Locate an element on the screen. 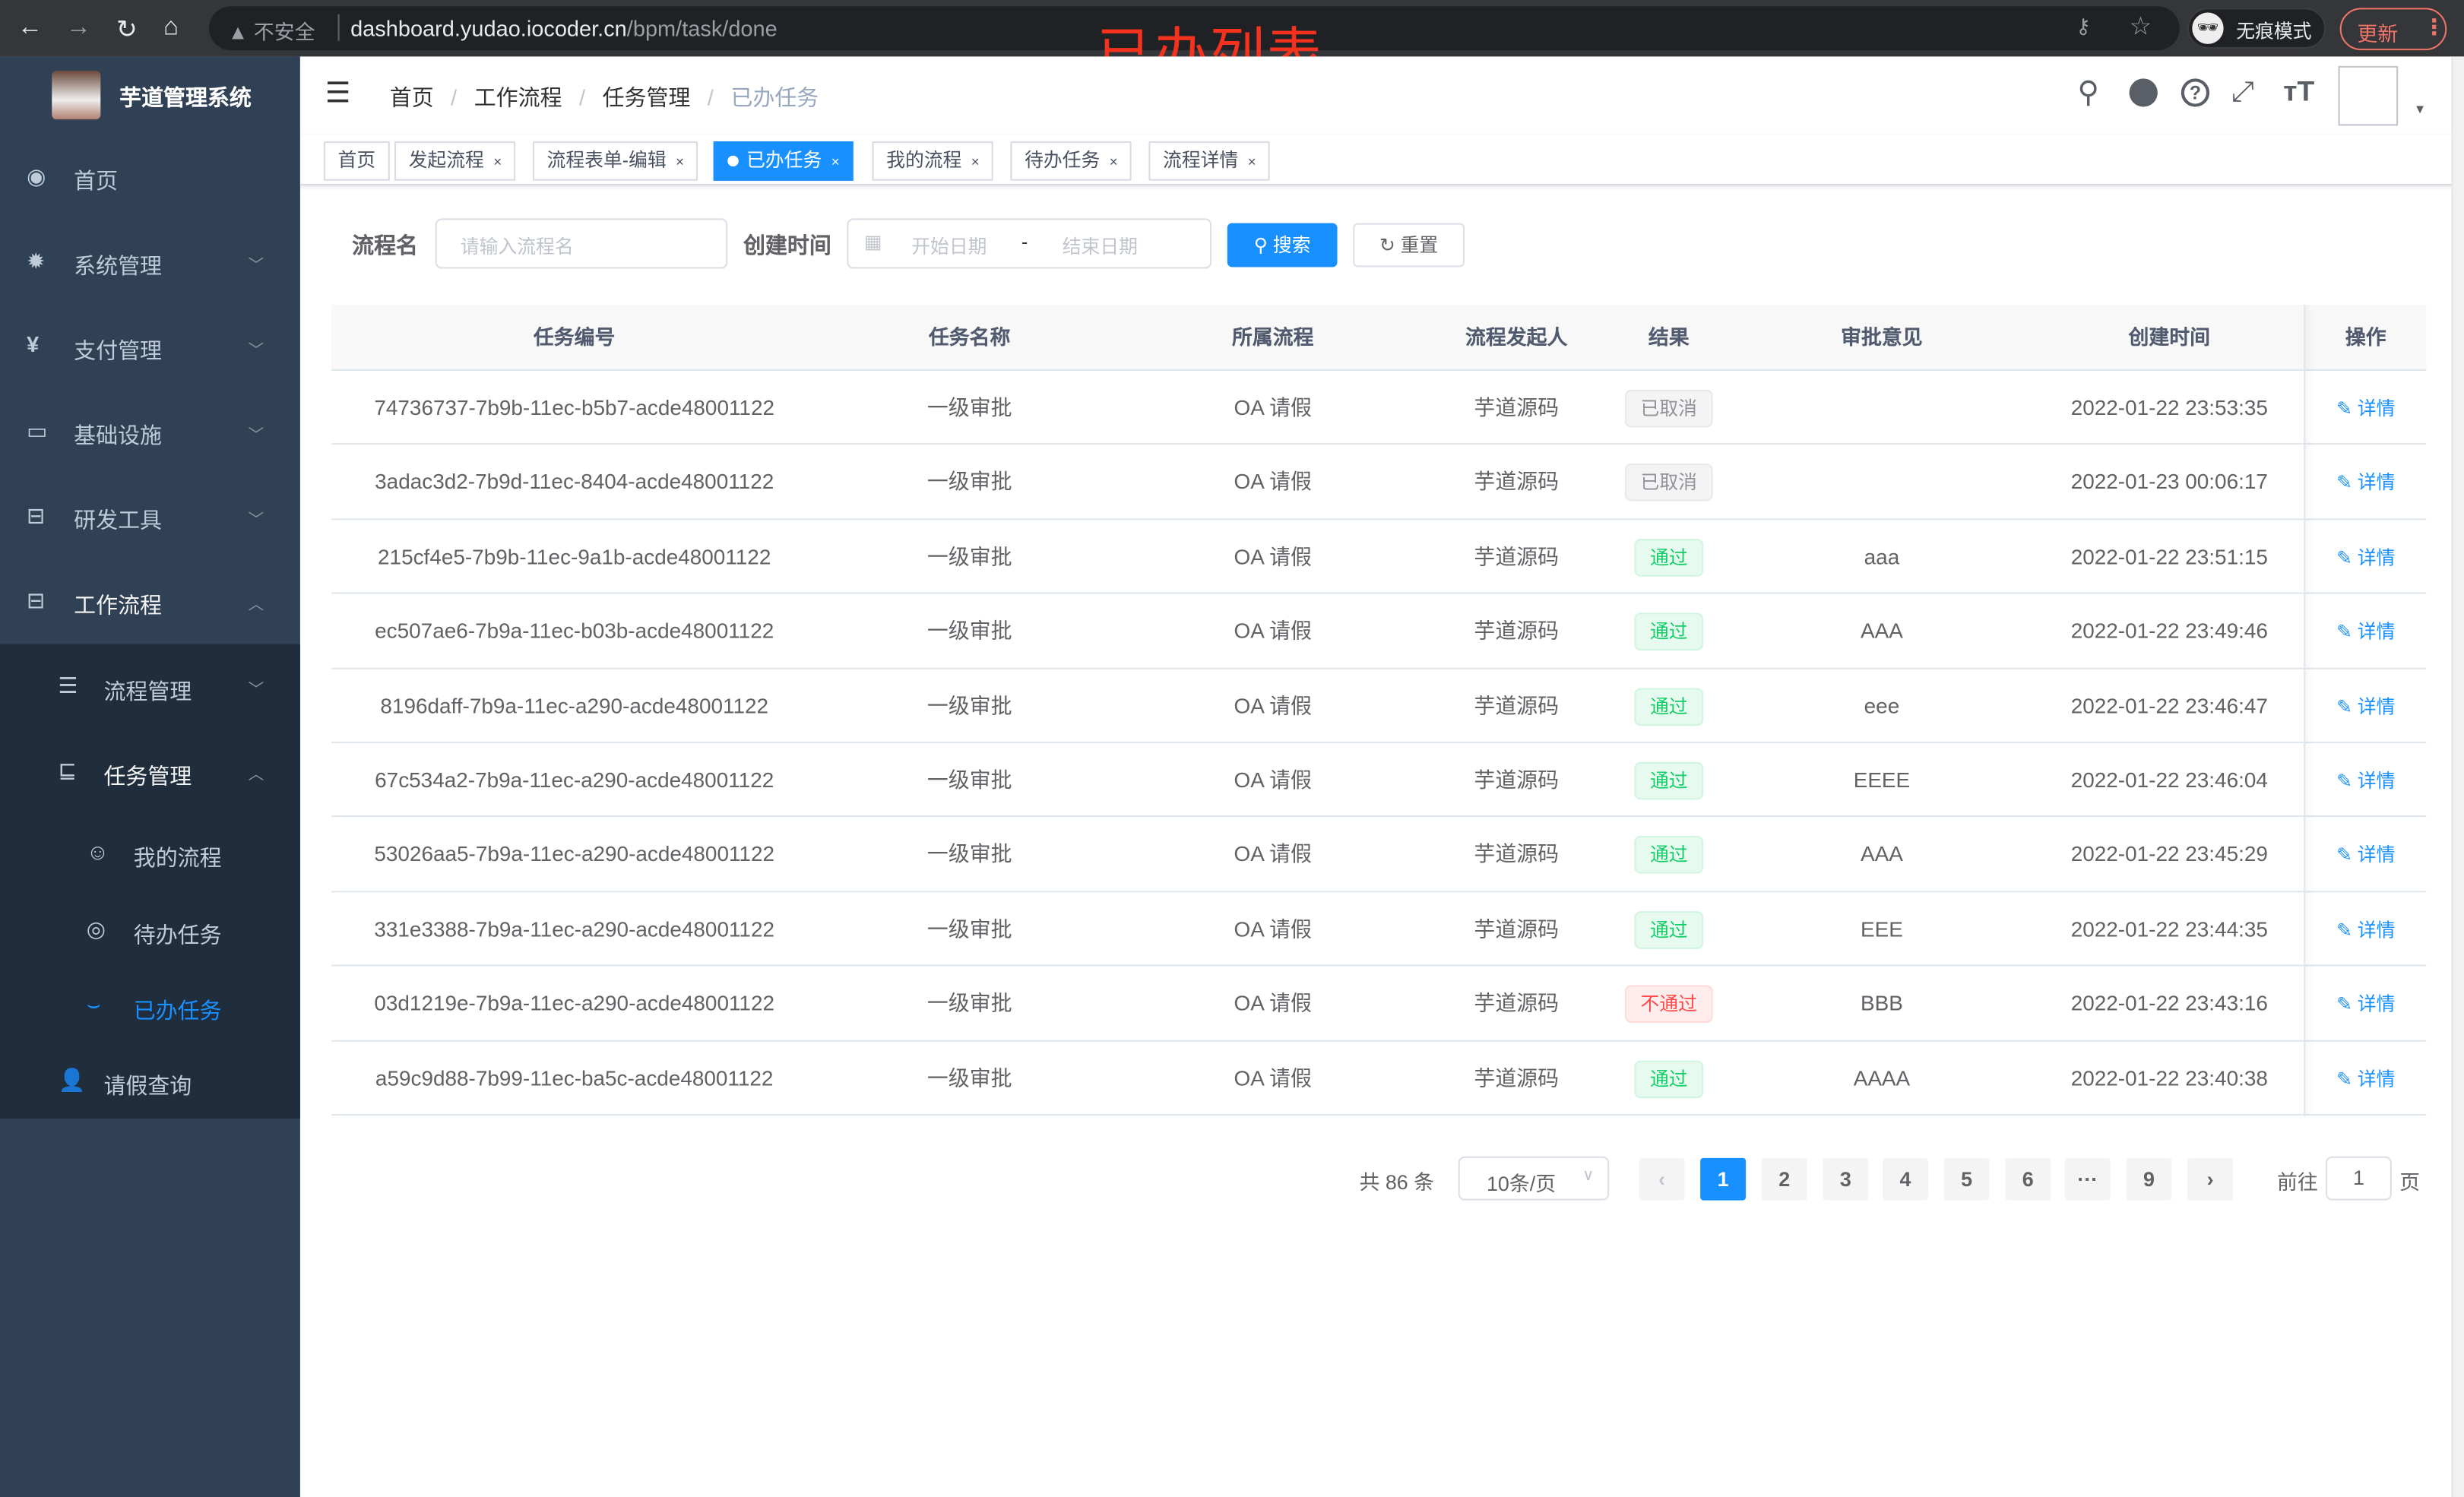 This screenshot has height=1497, width=2464. page-button: 9 is located at coordinates (2149, 1179).